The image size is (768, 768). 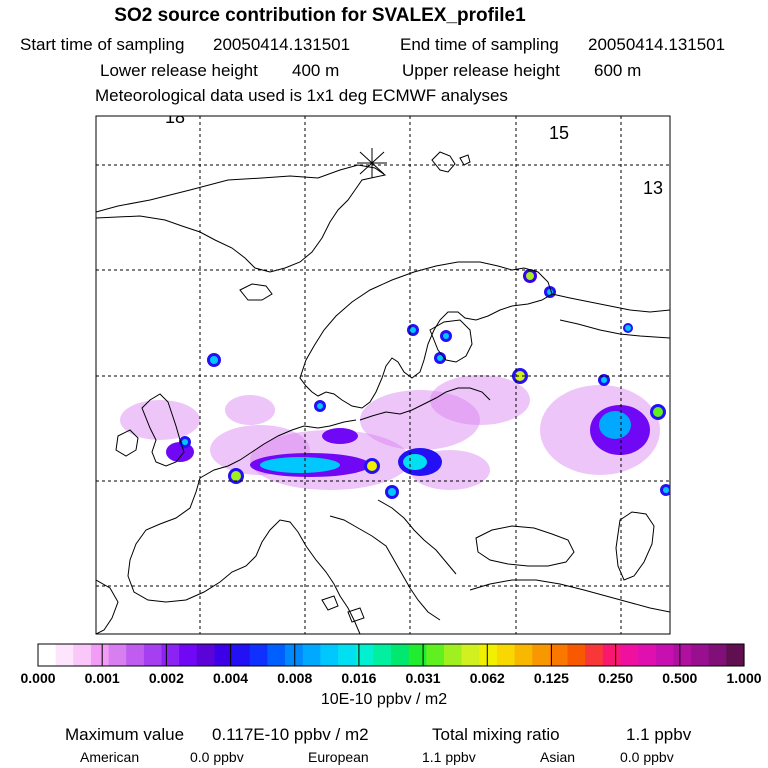 I want to click on legend-tick-label: 0.008, so click(x=295, y=678).